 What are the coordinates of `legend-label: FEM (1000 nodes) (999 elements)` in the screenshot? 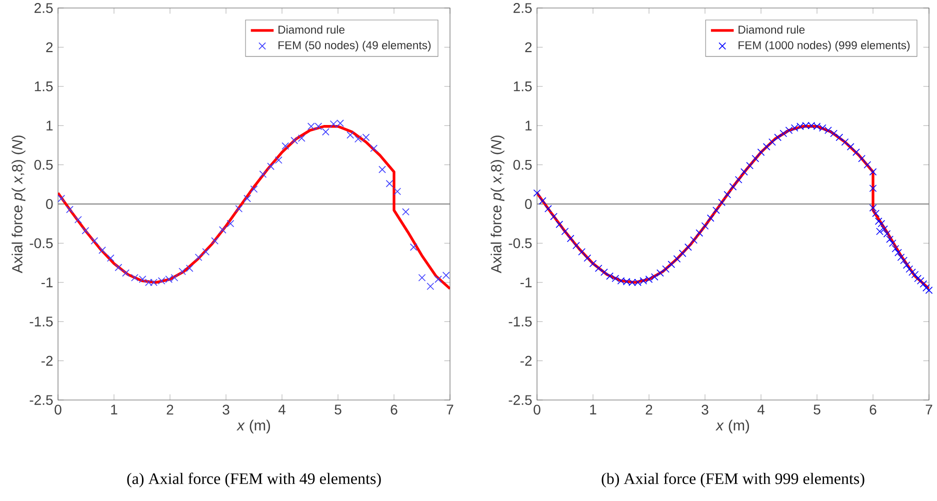 It's located at (824, 46).